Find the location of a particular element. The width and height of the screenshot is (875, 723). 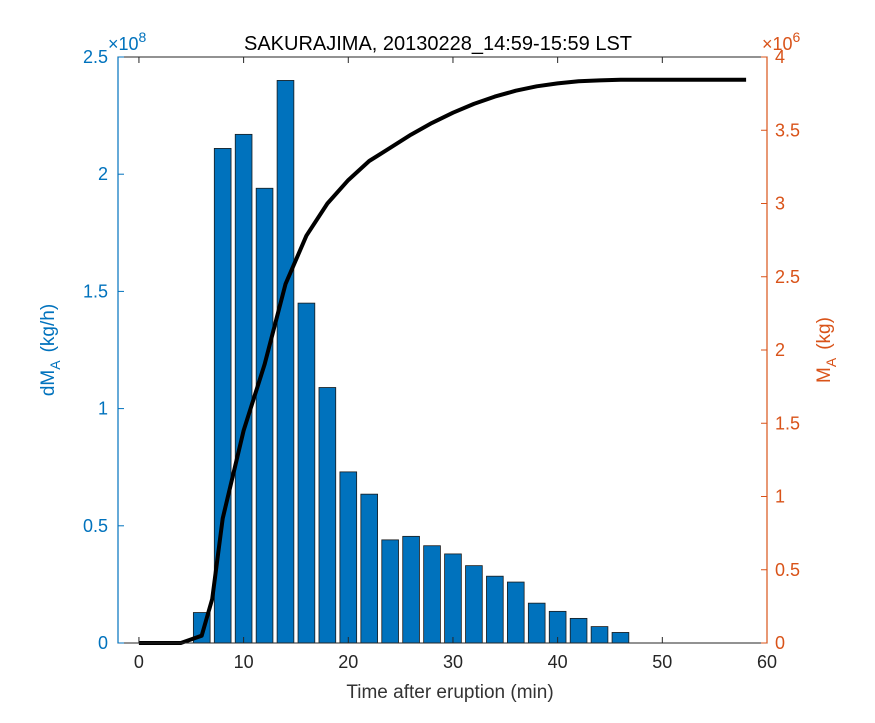

x-tick-label: 0 is located at coordinates (139, 662).